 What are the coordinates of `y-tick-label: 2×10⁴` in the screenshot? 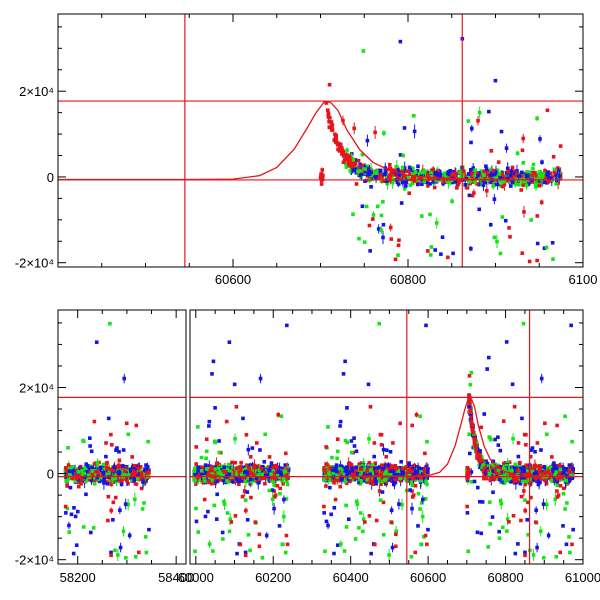 It's located at (36, 91).